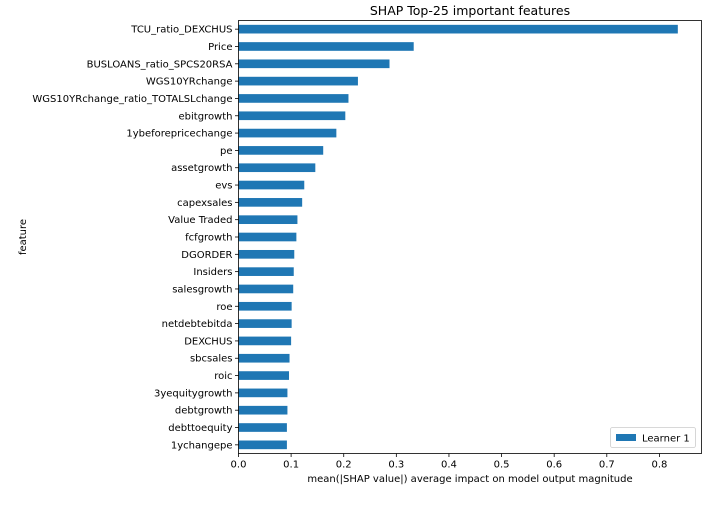 Image resolution: width=720 pixels, height=508 pixels. I want to click on y-tick-label: BUSLOANS_ratio_SPCS20RSA, so click(160, 64).